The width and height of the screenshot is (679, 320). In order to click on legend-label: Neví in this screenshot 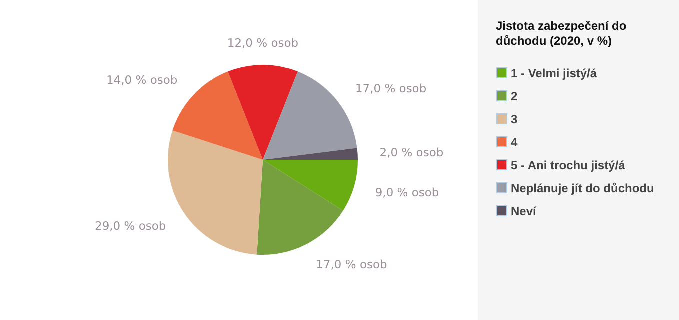, I will do `click(524, 211)`.